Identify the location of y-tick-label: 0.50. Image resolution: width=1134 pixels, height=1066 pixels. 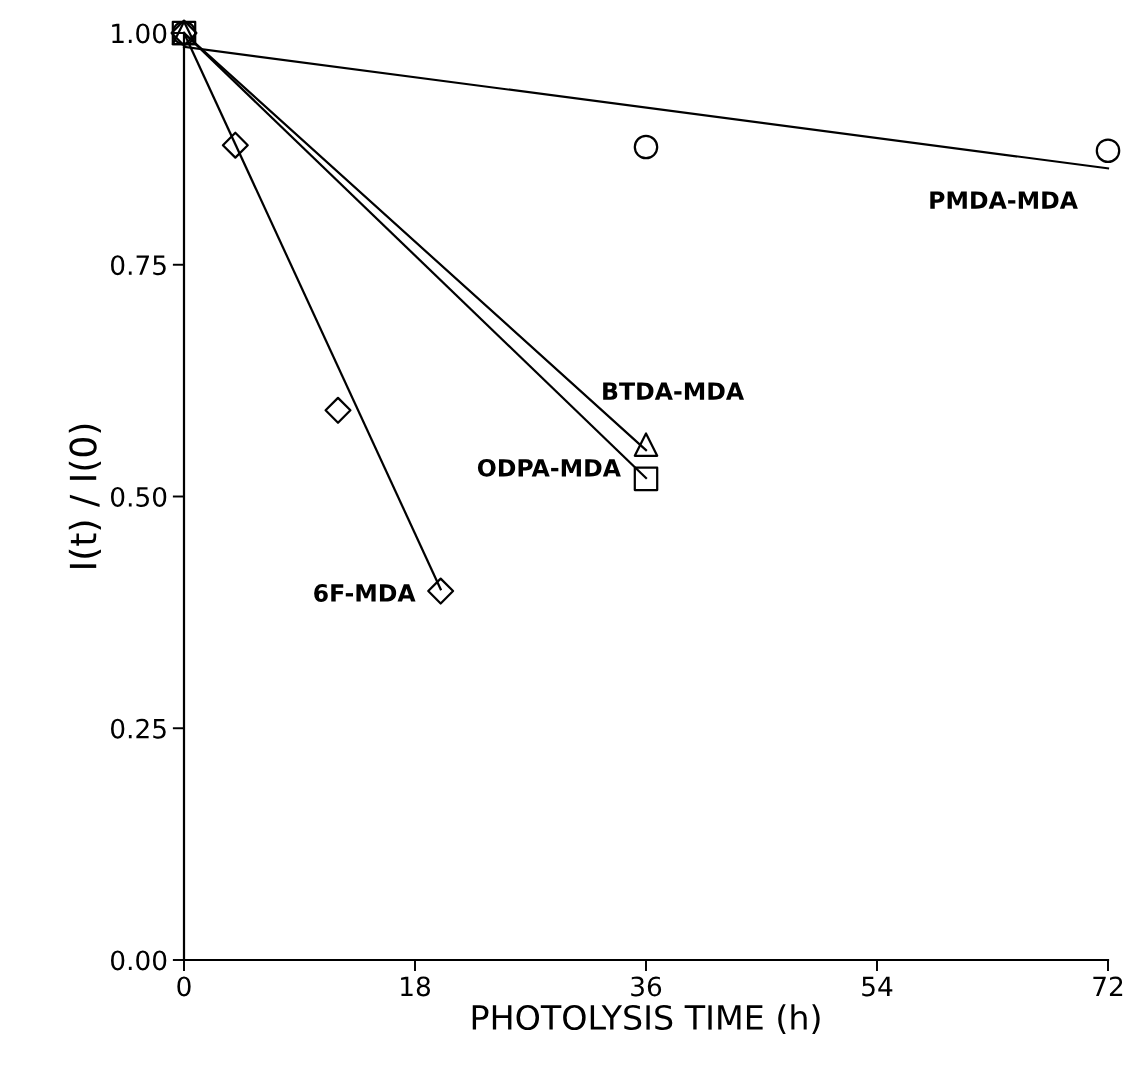
(139, 496).